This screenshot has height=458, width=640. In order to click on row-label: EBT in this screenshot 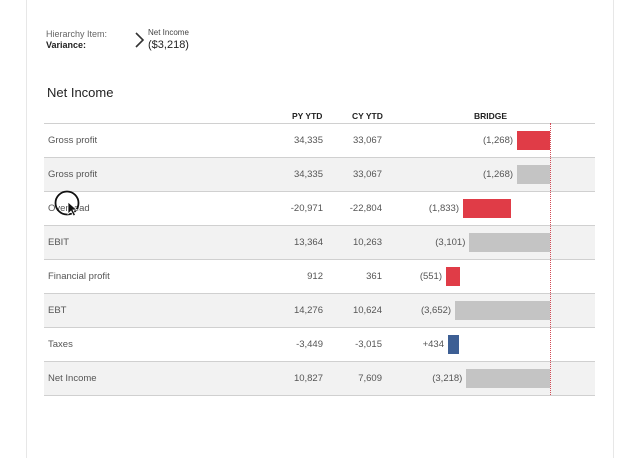, I will do `click(57, 310)`.